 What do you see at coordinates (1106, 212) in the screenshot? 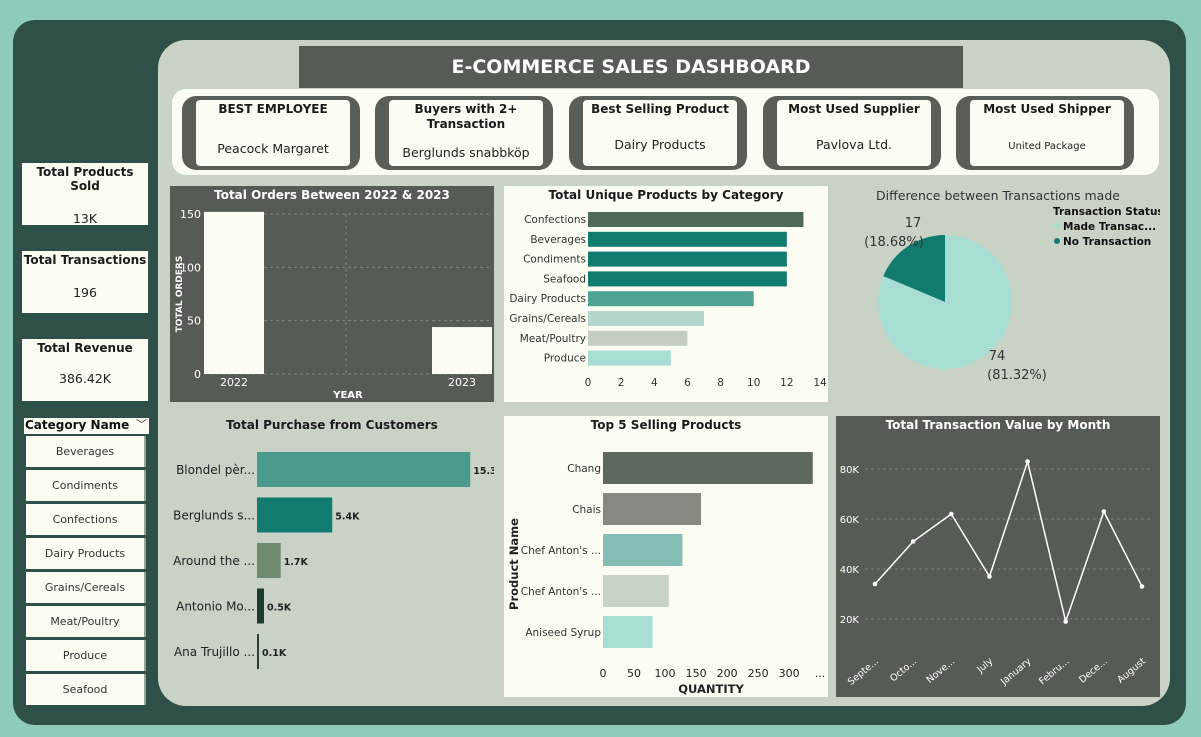
I see `legend-title: Transaction Status` at bounding box center [1106, 212].